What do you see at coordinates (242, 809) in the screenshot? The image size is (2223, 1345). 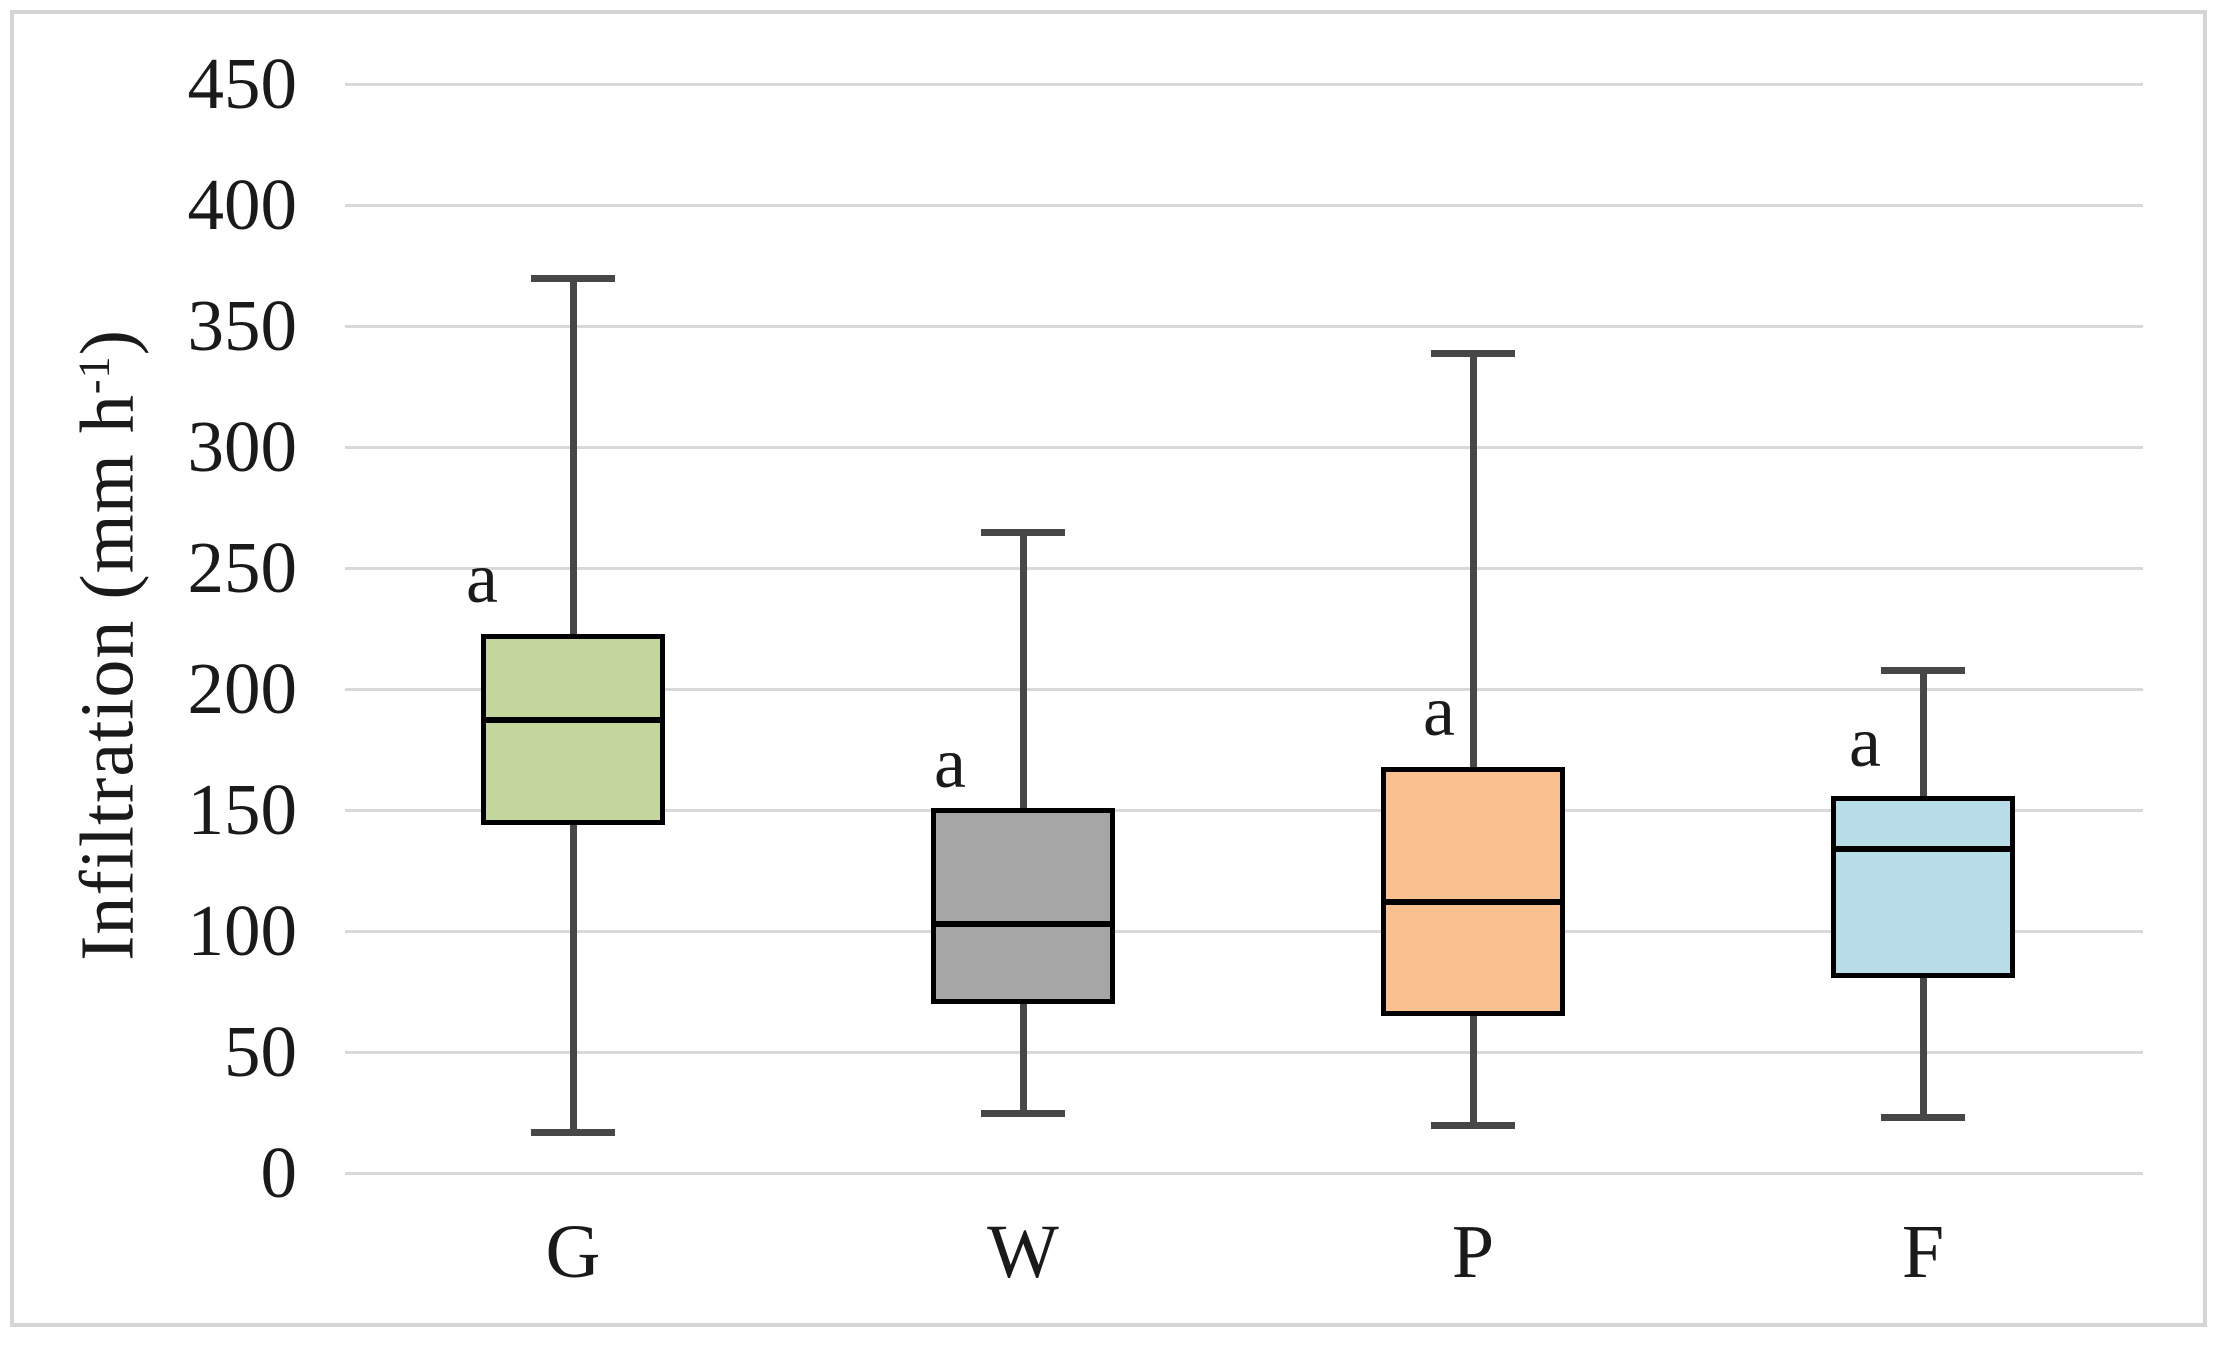 I see `y-tick-label-150: 150` at bounding box center [242, 809].